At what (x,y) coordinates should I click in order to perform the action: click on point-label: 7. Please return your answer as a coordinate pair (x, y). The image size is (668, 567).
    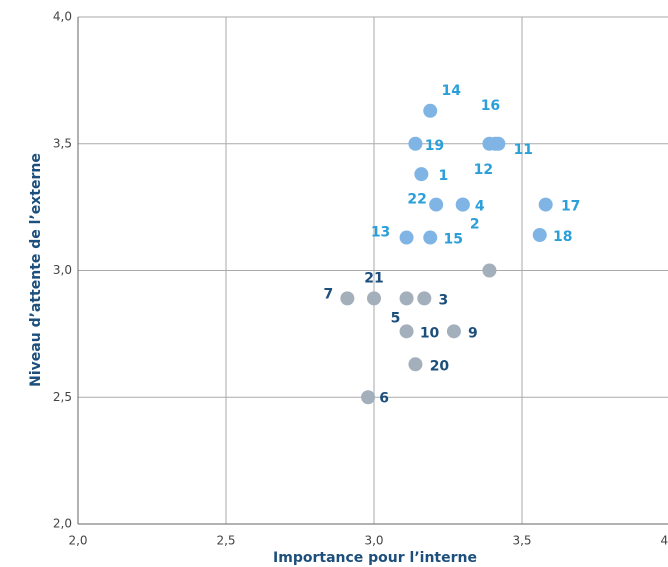
    Looking at the image, I should click on (328, 294).